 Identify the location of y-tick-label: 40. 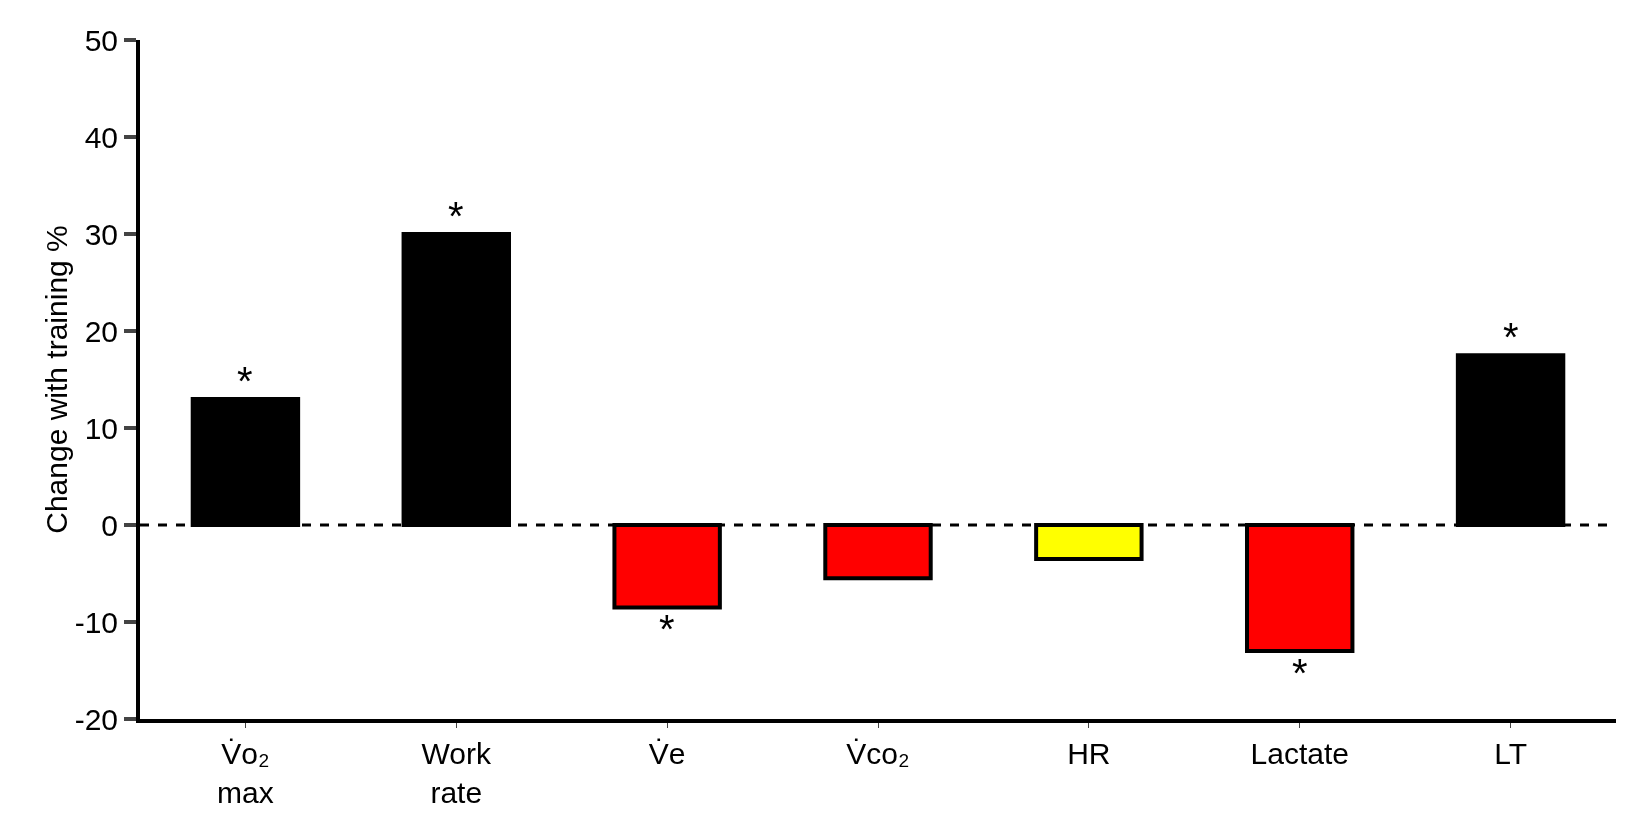
(101, 137).